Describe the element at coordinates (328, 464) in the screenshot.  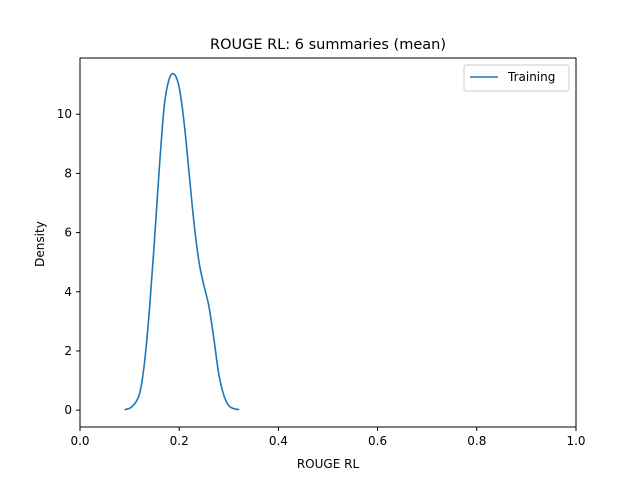
I see `x-axis-label: ROUGE RL` at that location.